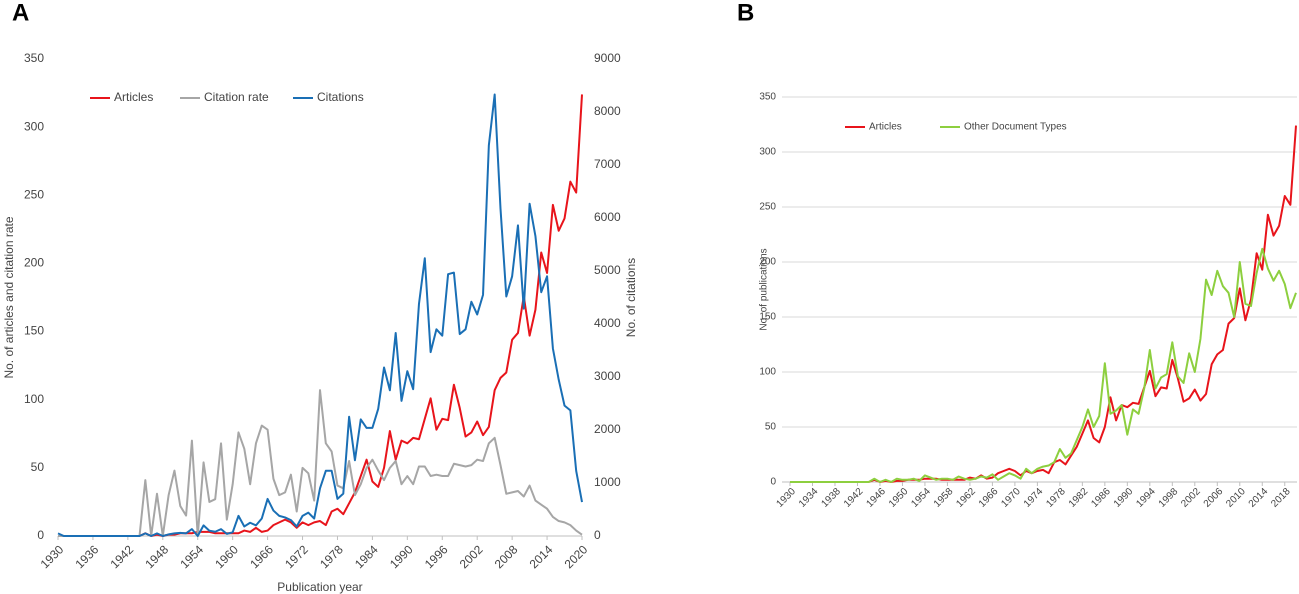 The image size is (1299, 594). I want to click on x-tick-label: 1996, so click(436, 556).